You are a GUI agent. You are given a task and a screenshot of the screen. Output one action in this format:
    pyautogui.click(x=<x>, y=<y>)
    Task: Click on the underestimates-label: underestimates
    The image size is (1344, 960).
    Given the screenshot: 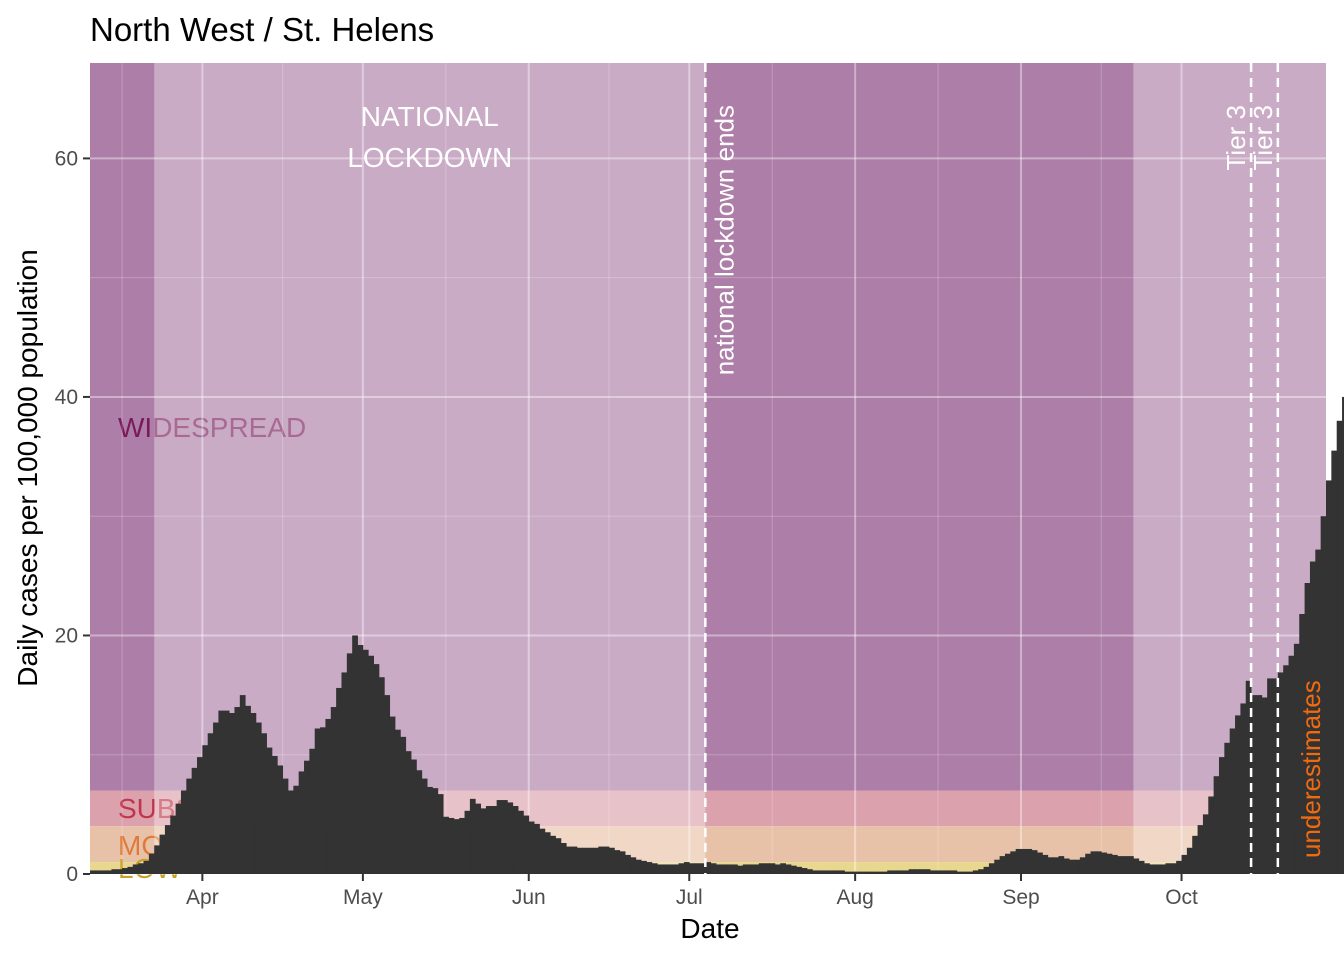 What is the action you would take?
    pyautogui.click(x=1311, y=769)
    